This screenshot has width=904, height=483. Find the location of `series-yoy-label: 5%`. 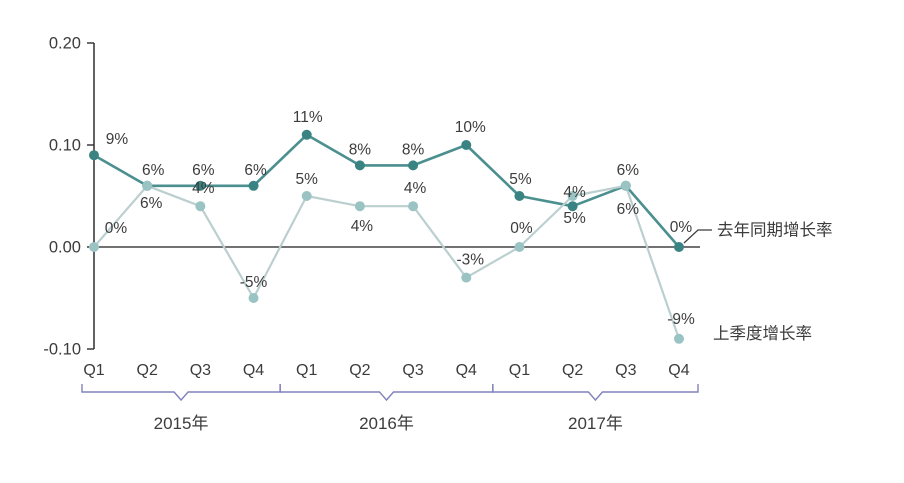

series-yoy-label: 5% is located at coordinates (520, 179).